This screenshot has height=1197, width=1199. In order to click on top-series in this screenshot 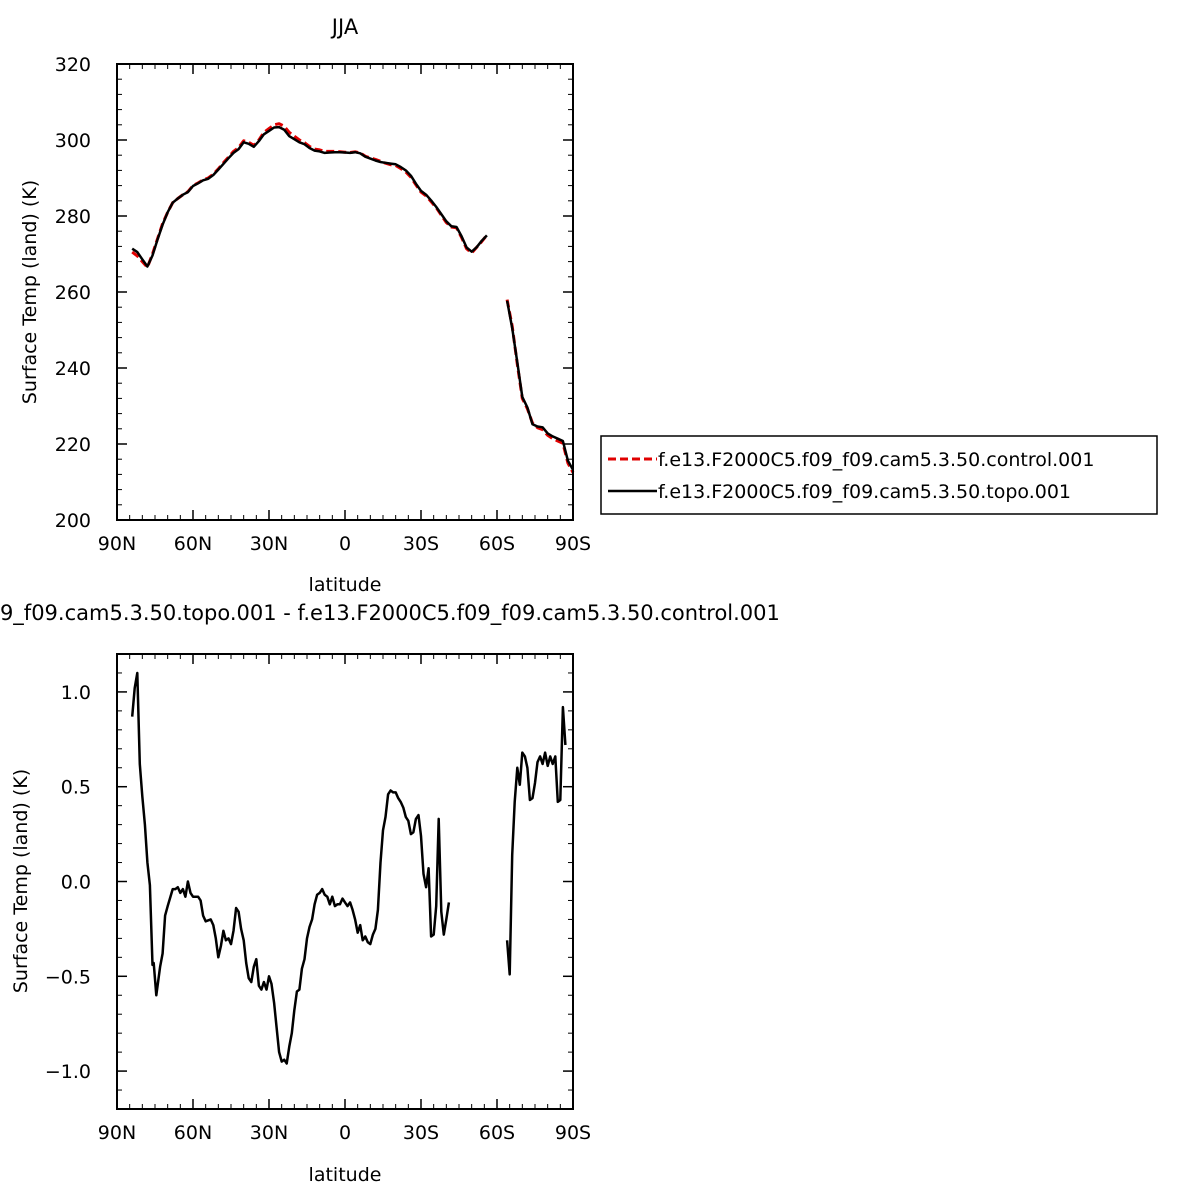, I will do `click(353, 298)`.